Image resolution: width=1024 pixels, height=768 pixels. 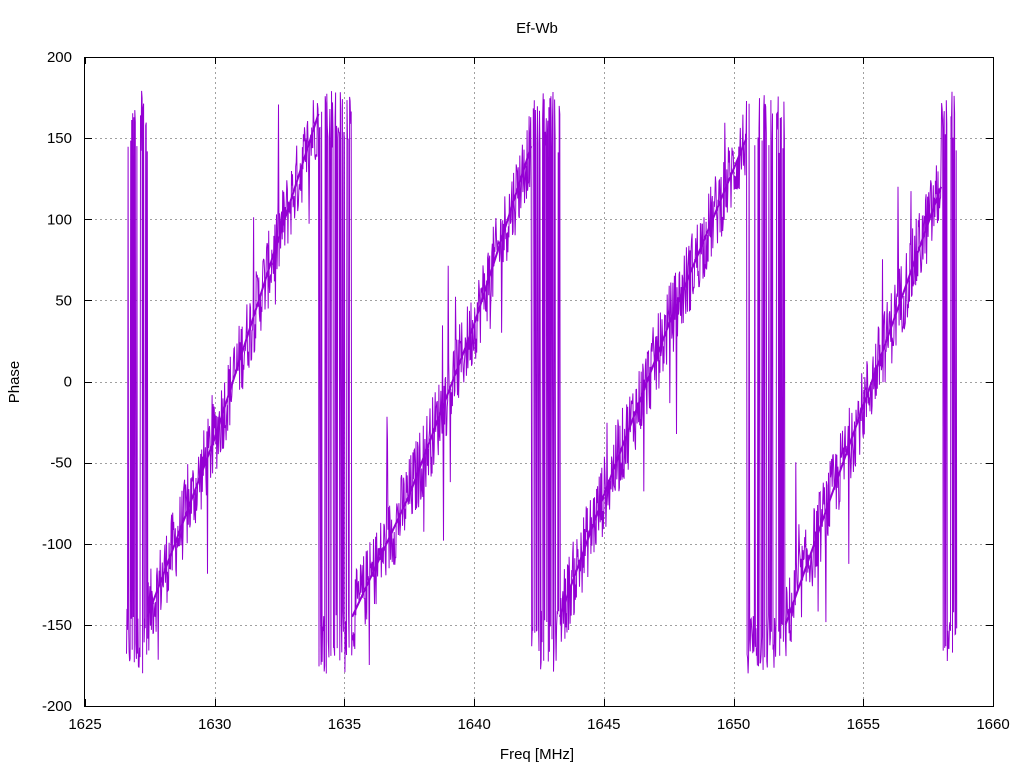 What do you see at coordinates (863, 724) in the screenshot?
I see `x-tick-label: 1655` at bounding box center [863, 724].